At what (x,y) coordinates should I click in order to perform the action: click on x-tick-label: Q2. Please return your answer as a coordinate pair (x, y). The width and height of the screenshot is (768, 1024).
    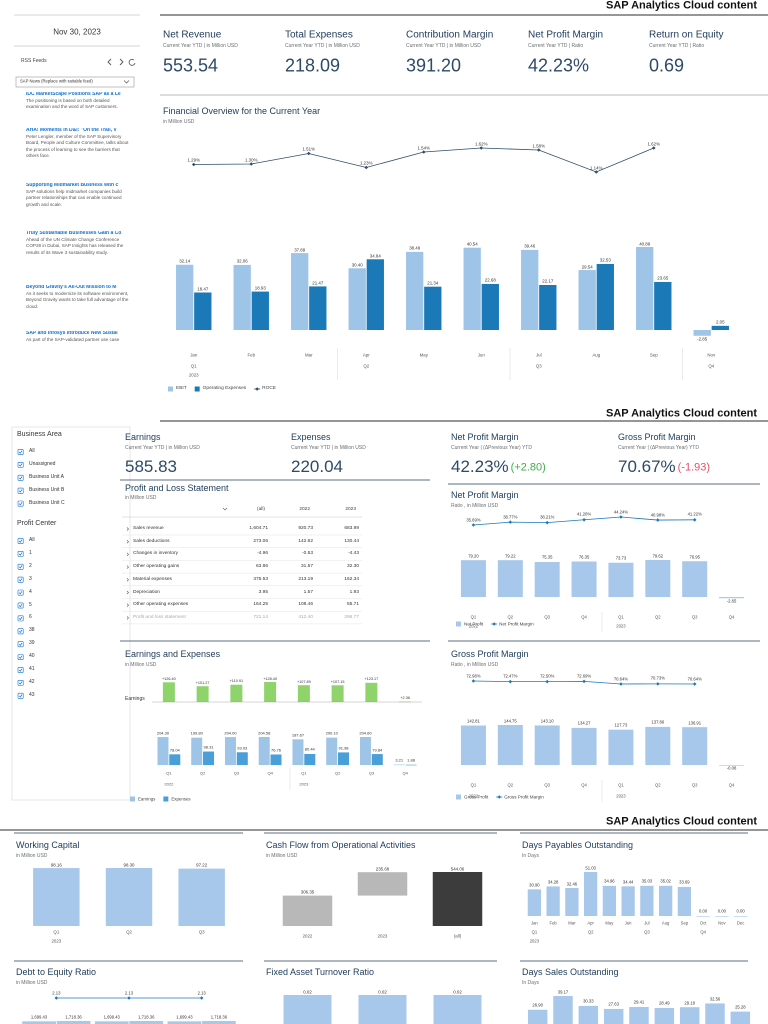
    Looking at the image, I should click on (510, 785).